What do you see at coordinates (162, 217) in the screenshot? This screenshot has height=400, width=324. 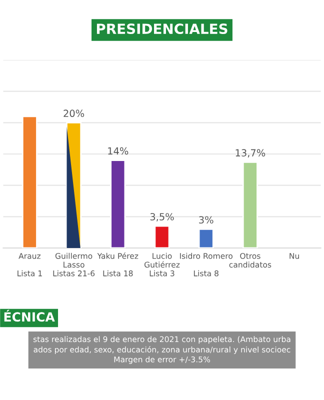 I see `data-label: 3,5%` at bounding box center [162, 217].